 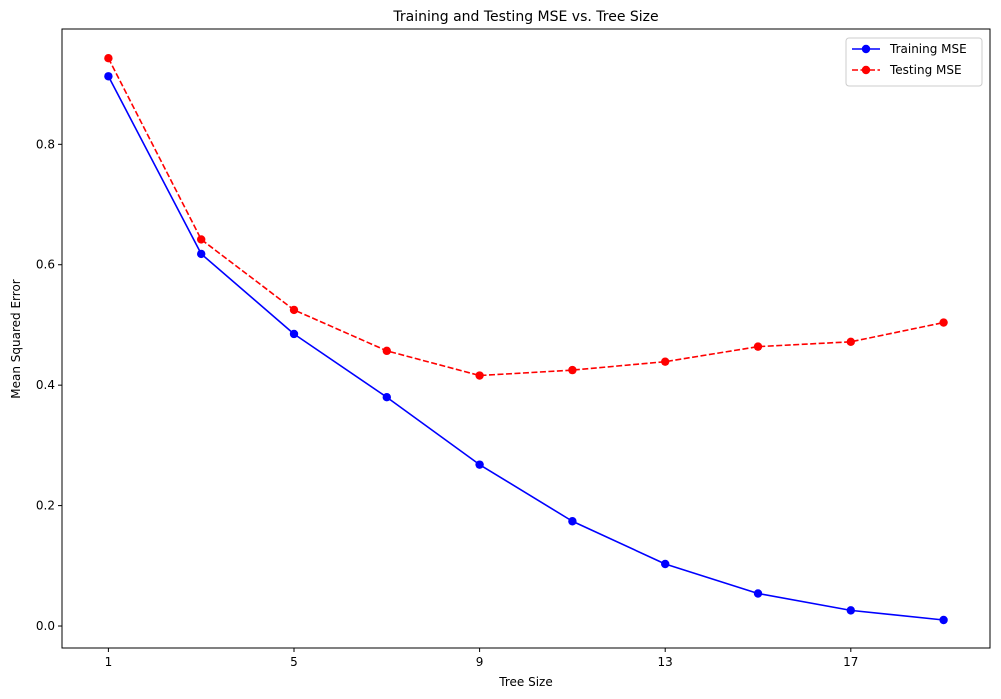 I want to click on x-tick-label: 5, so click(x=294, y=662).